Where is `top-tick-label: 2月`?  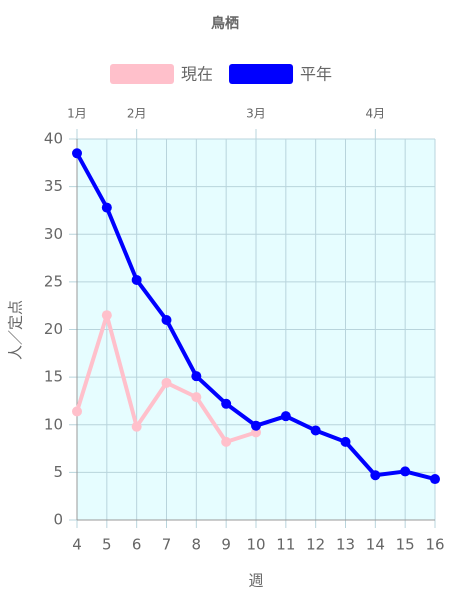
top-tick-label: 2月 is located at coordinates (137, 114).